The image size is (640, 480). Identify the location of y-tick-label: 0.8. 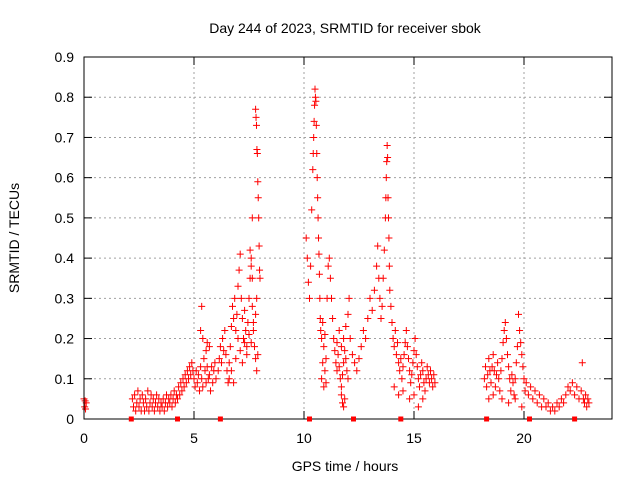
(65, 97).